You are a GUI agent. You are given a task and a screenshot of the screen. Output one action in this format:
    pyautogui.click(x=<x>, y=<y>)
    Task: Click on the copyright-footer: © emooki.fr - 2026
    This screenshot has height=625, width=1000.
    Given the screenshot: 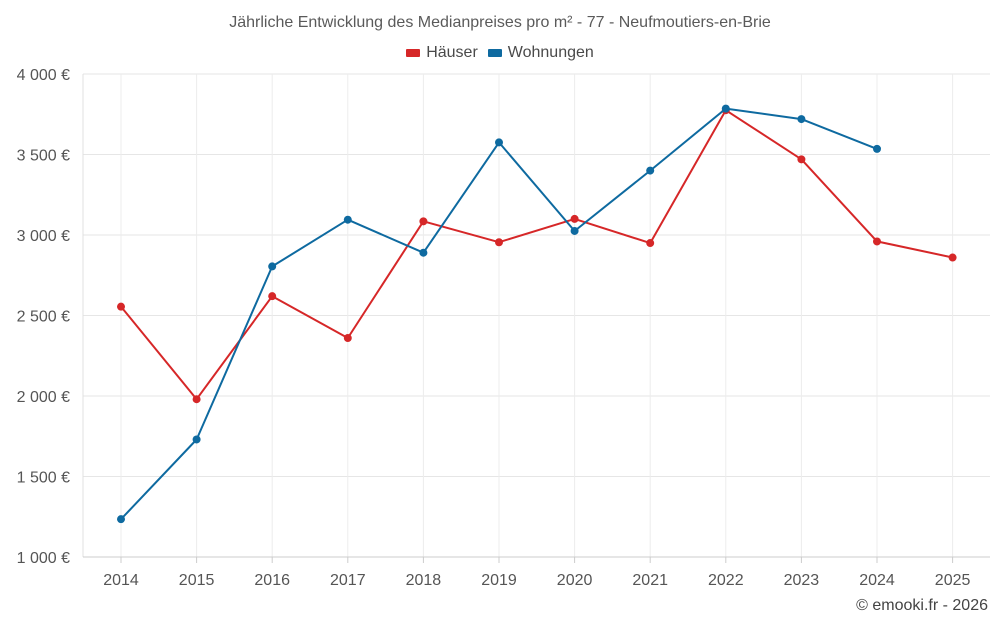 What is the action you would take?
    pyautogui.click(x=922, y=605)
    